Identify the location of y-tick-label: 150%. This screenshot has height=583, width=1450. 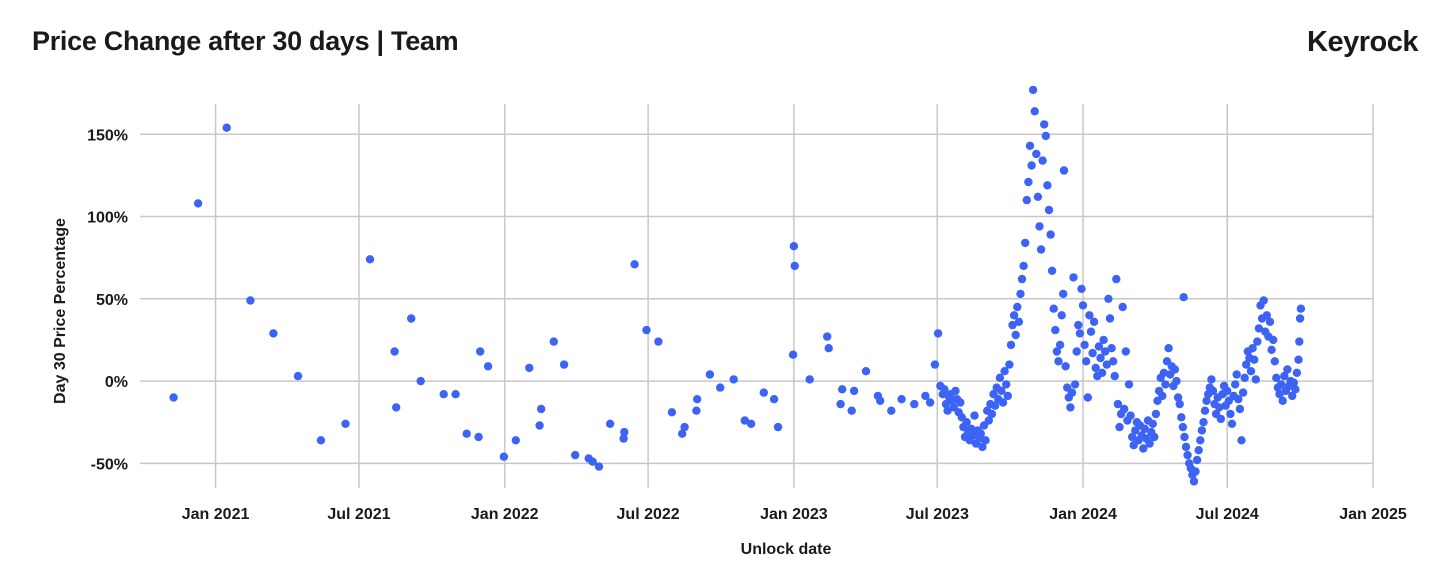
(107, 135).